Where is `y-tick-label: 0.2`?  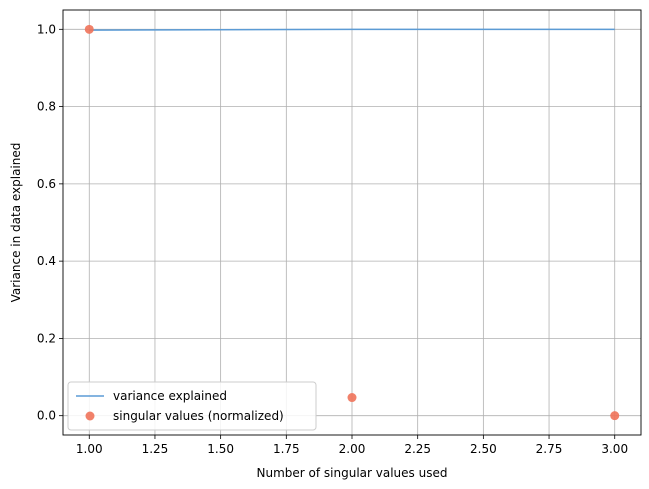 y-tick-label: 0.2 is located at coordinates (46, 338).